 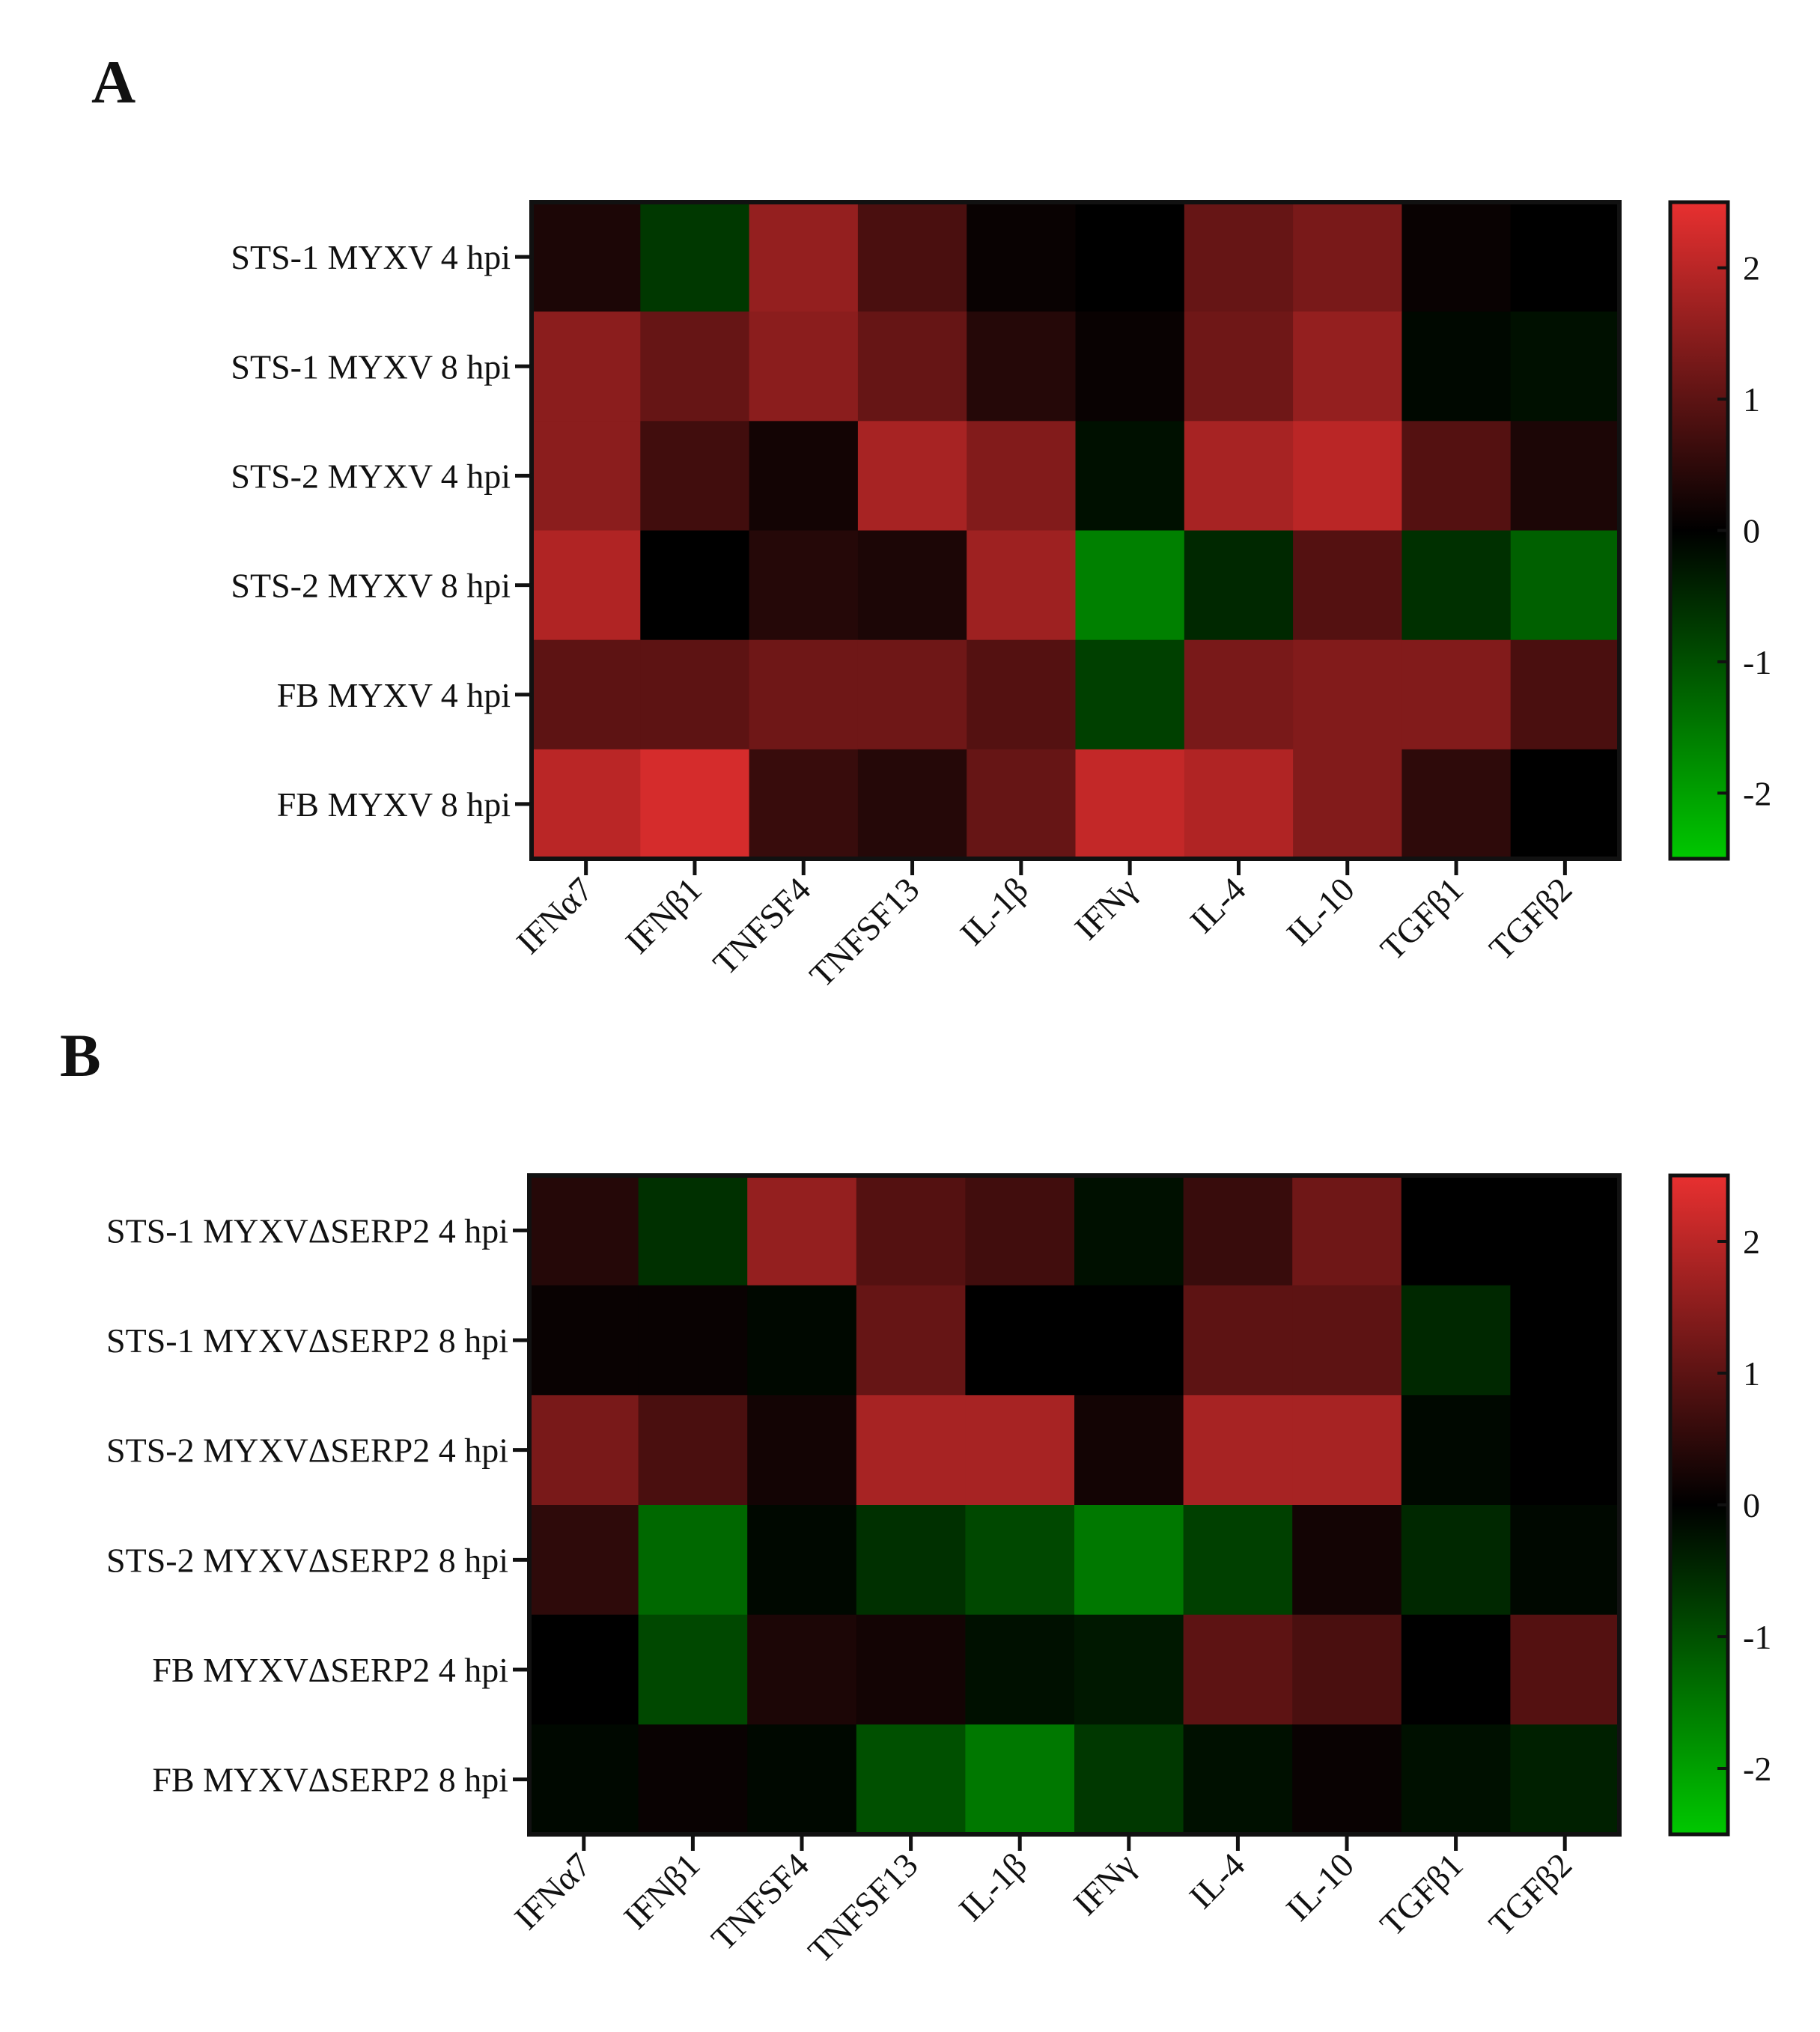 I want to click on heatmap-a-cell-r1-c9, so click(x=1565, y=367).